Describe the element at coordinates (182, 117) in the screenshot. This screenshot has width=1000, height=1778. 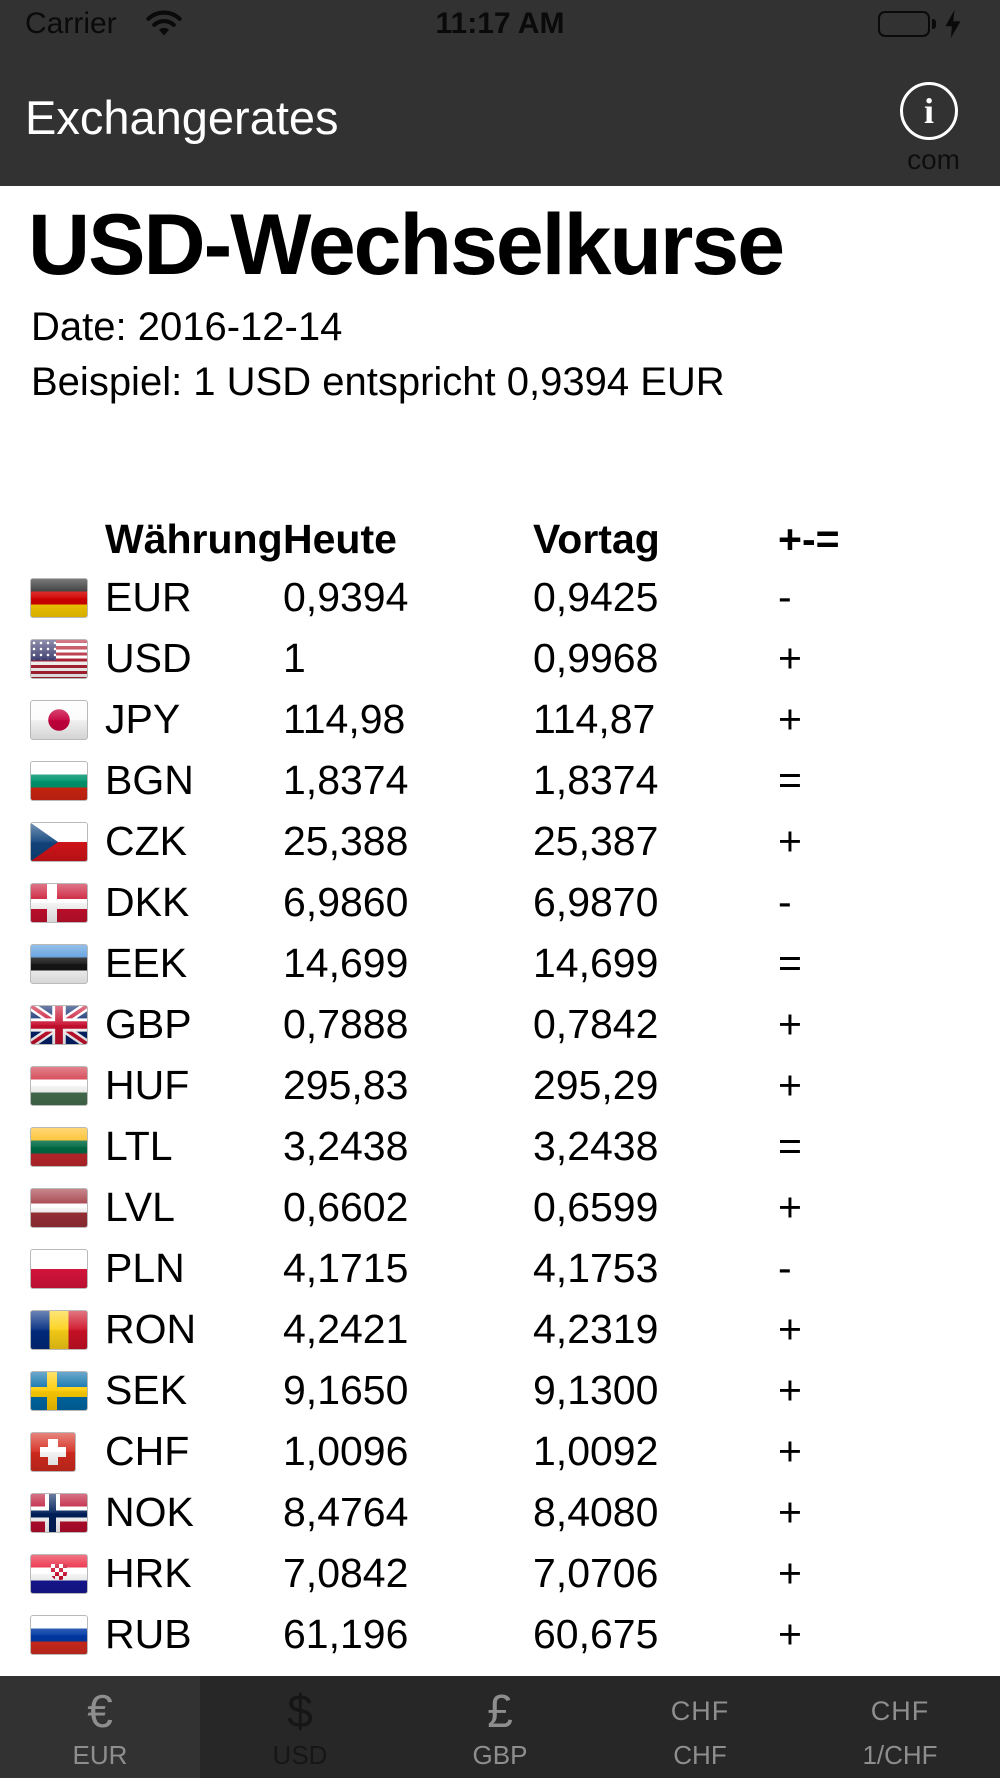
I see `app-title: Exchangerates` at that location.